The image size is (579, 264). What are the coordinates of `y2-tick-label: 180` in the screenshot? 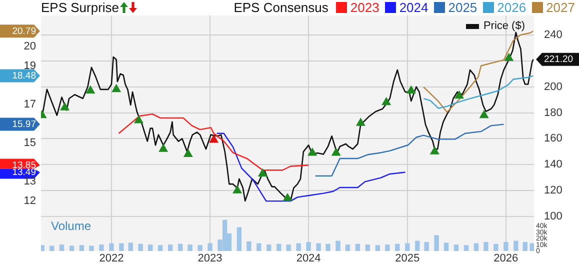 It's located at (553, 112).